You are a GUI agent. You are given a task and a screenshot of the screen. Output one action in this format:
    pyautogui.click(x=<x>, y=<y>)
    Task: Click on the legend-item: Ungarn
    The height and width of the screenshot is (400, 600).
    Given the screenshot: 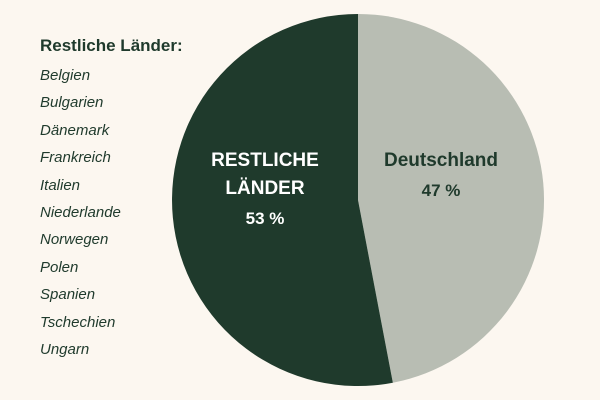 What is the action you would take?
    pyautogui.click(x=65, y=350)
    